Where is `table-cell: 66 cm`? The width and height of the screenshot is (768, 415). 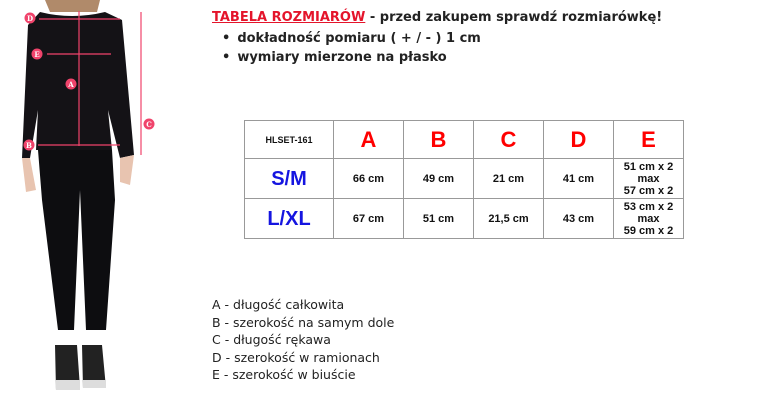 table-cell: 66 cm is located at coordinates (368, 178).